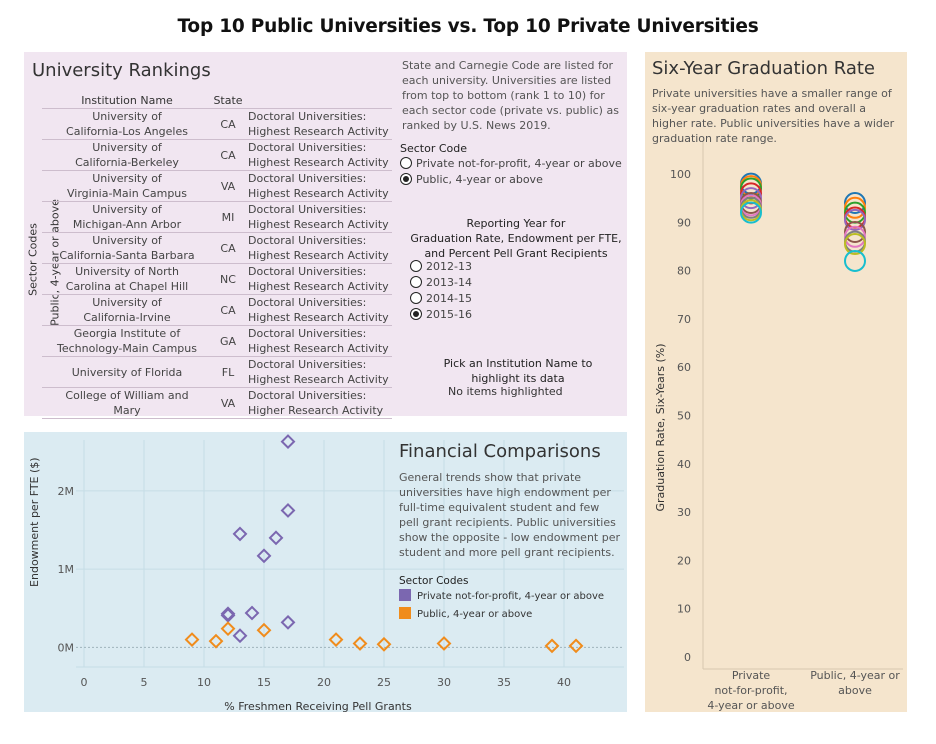 The width and height of the screenshot is (936, 744). I want to click on x-axis-label: % Freshmen Receiving Pell Grants, so click(318, 706).